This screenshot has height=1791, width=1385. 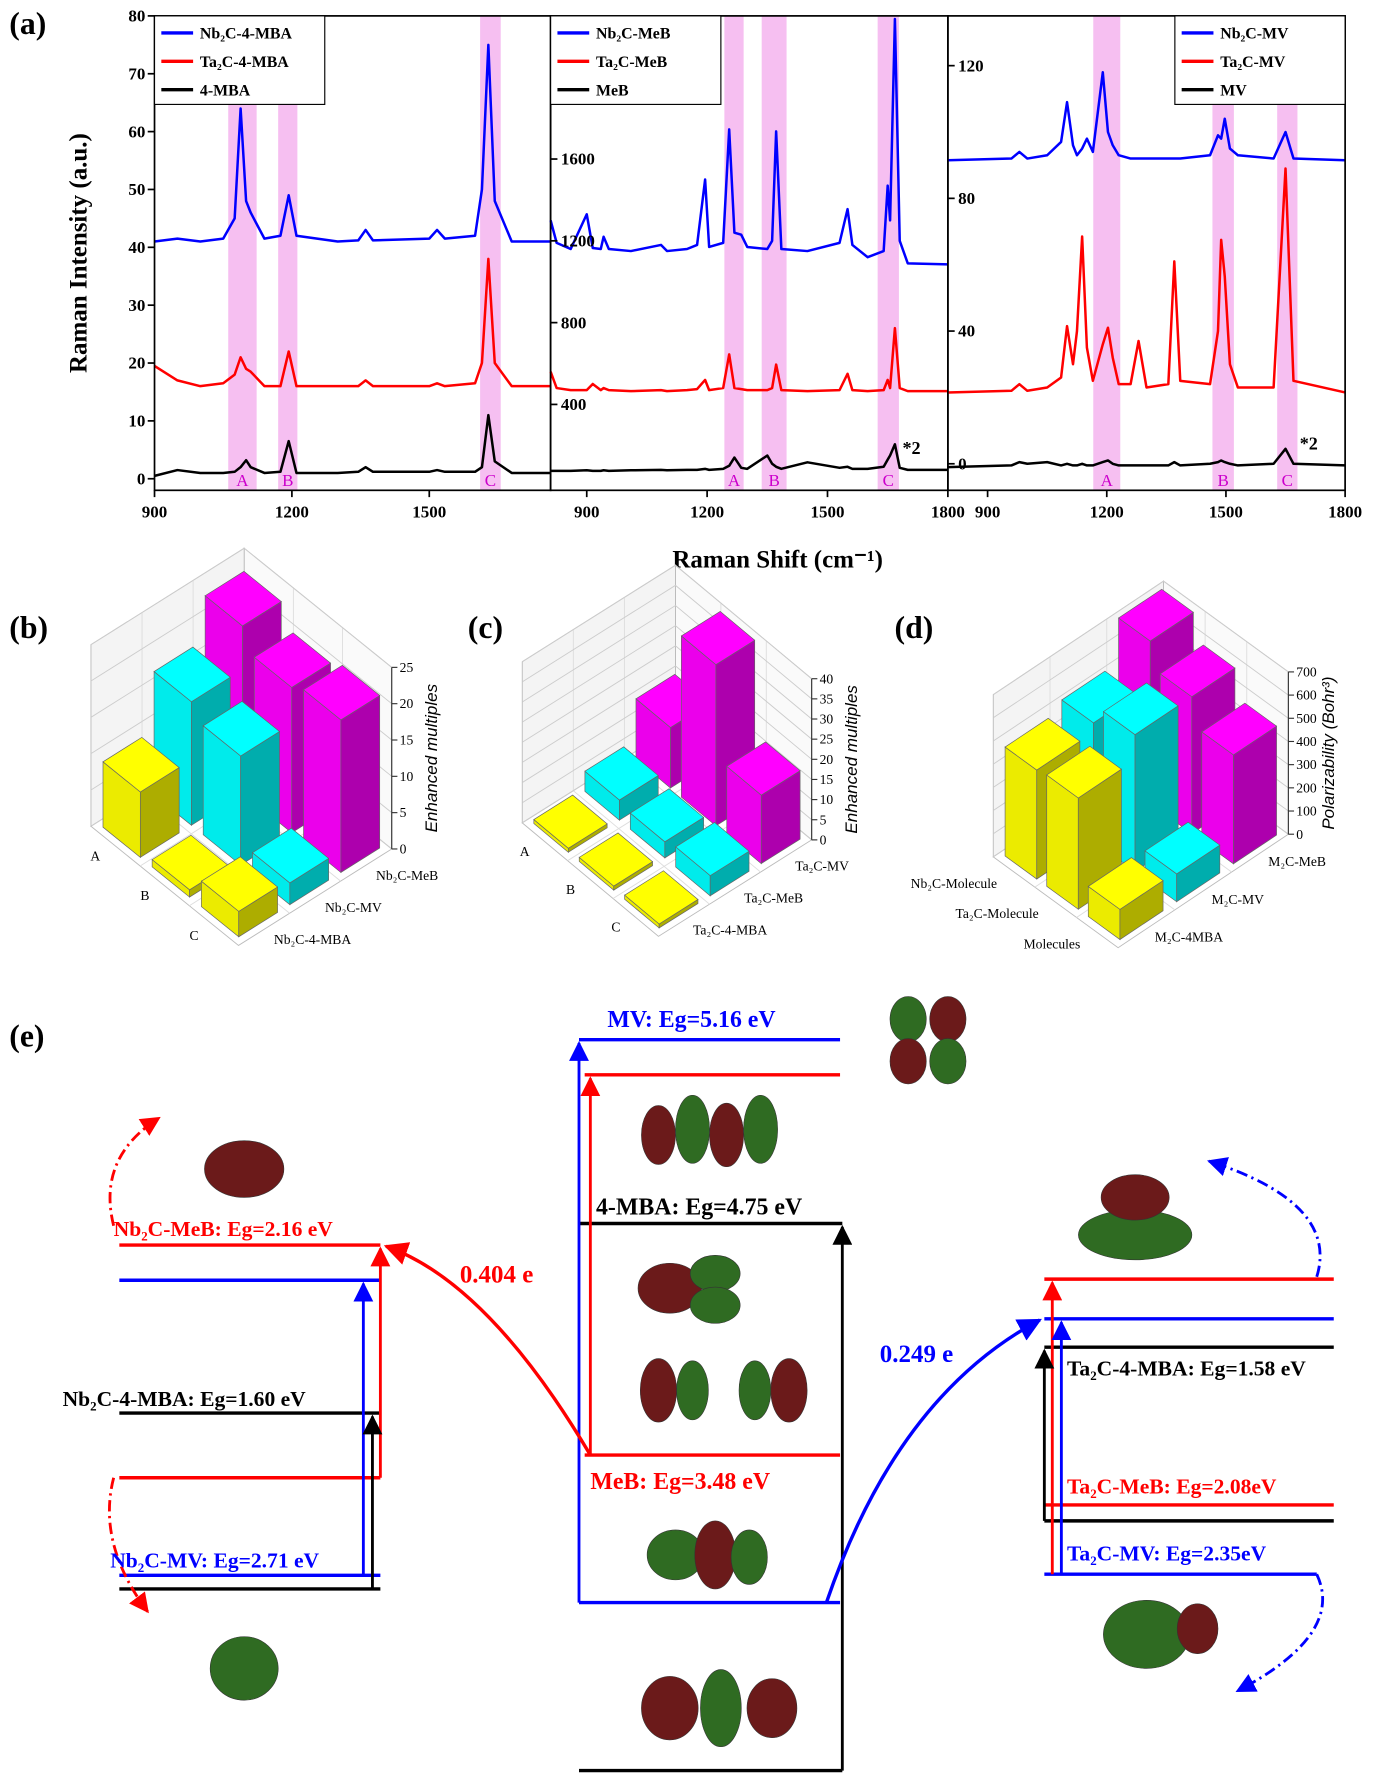 I want to click on y-tick-label: 80, so click(x=136, y=16).